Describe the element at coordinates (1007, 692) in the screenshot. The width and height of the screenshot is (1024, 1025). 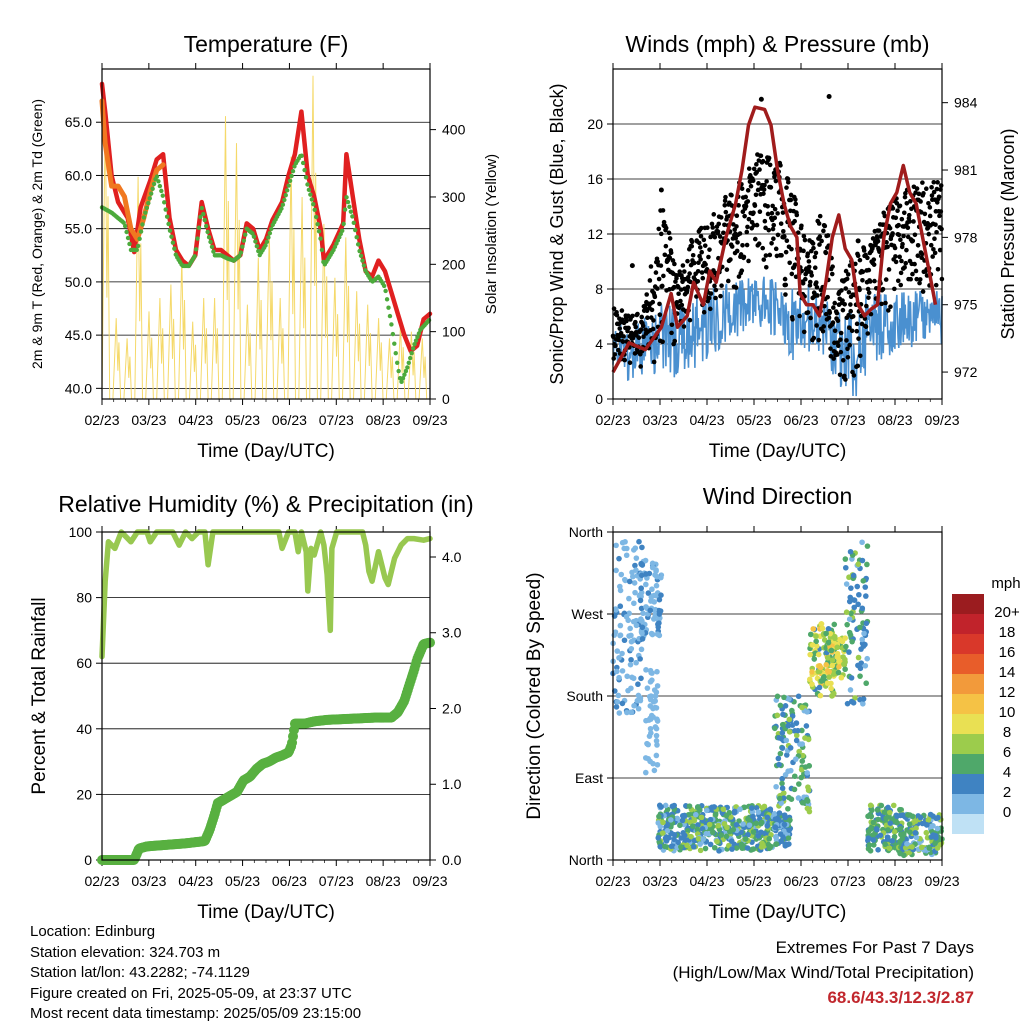
I see `legend-label: 12` at that location.